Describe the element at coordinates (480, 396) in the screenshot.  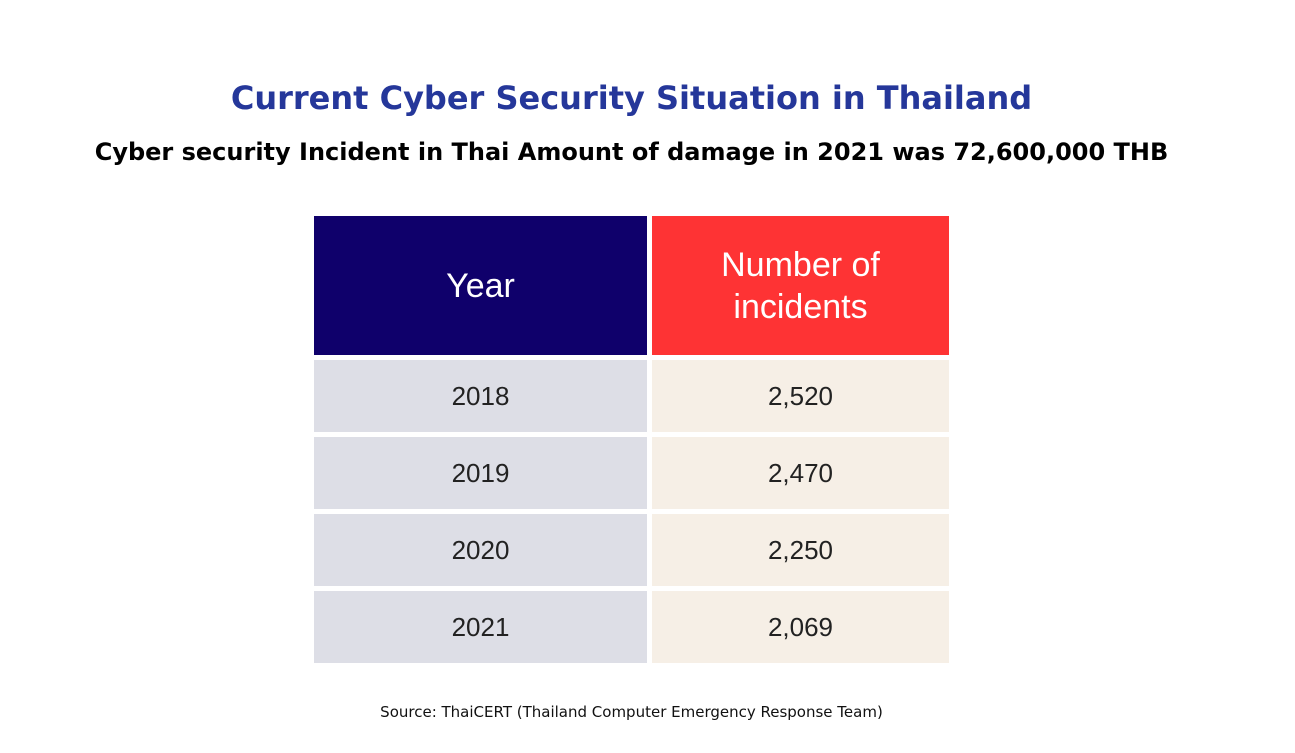
I see `year-cell: 2018` at that location.